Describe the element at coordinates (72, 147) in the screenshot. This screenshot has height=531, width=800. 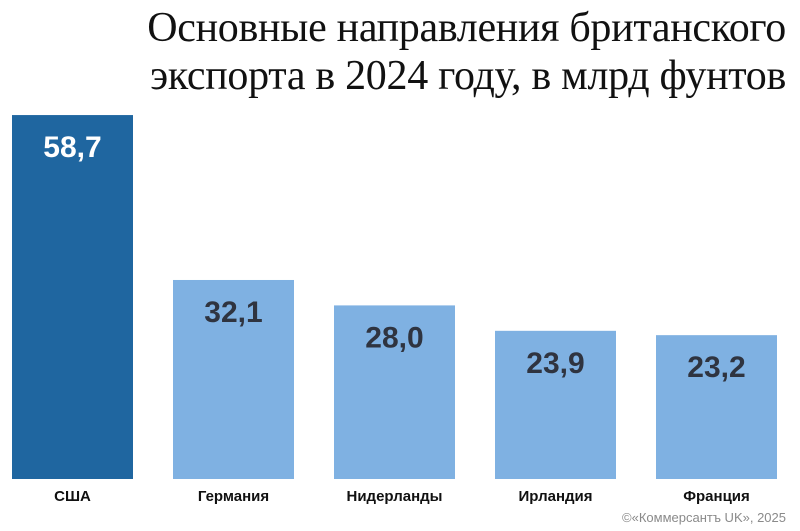
I see `bar-value-label-1: 58,7` at that location.